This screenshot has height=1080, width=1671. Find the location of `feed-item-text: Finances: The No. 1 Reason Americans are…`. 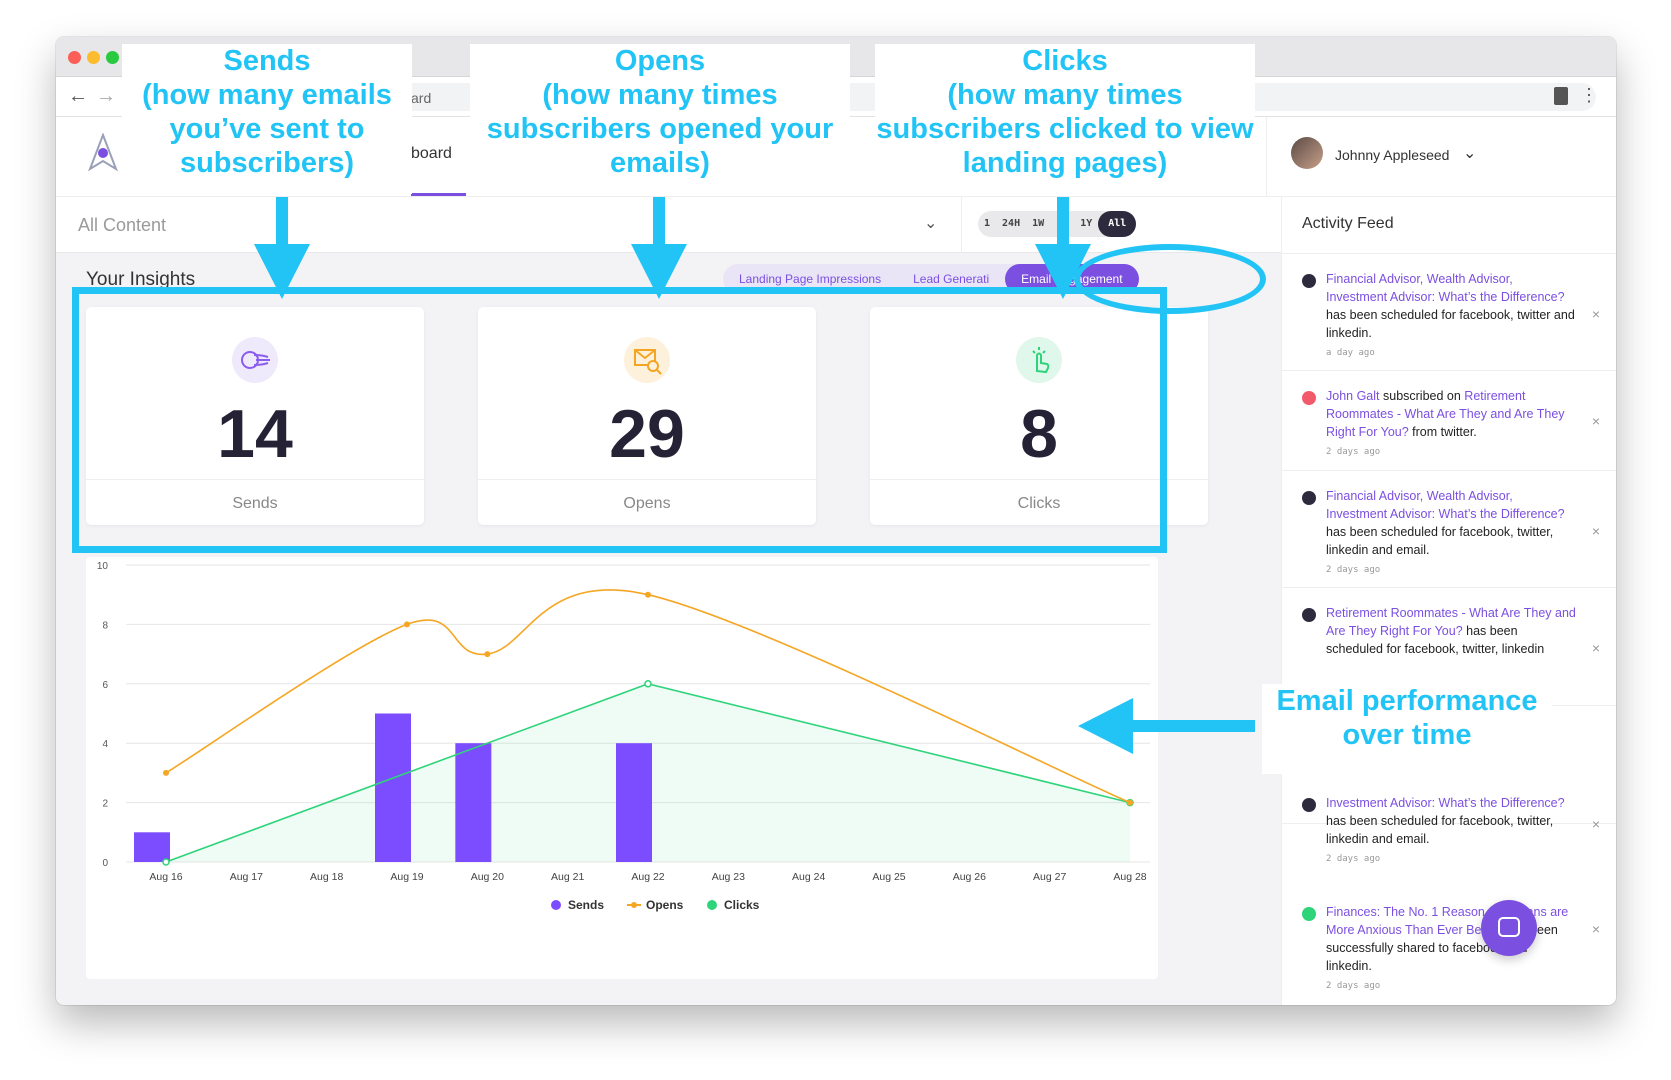

feed-item-text: Finances: The No. 1 Reason Americans are… is located at coordinates (1451, 949).